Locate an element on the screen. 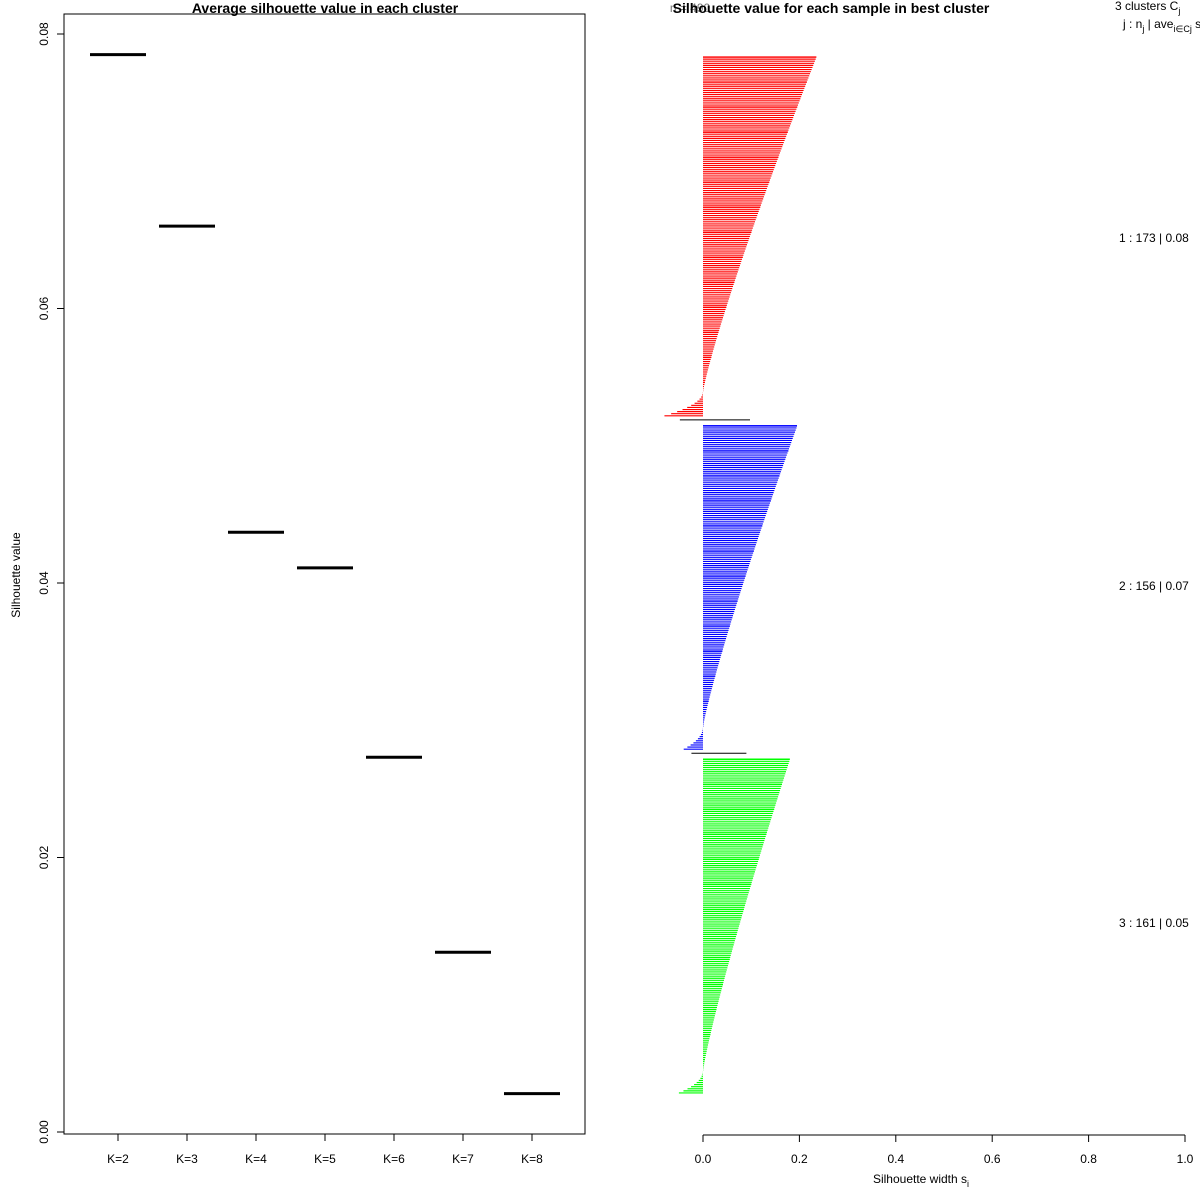 Image resolution: width=1200 pixels, height=1200 pixels. left-x-tick-label: K=6 is located at coordinates (394, 1159).